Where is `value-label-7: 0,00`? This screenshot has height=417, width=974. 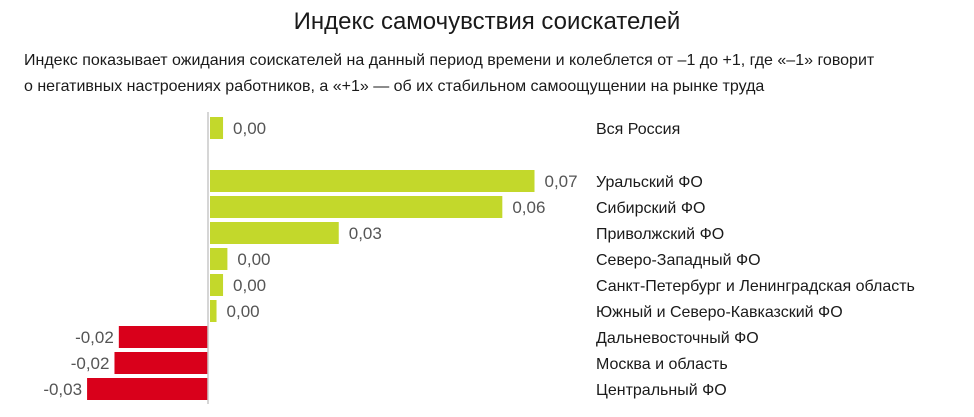
value-label-7: 0,00 is located at coordinates (243, 311).